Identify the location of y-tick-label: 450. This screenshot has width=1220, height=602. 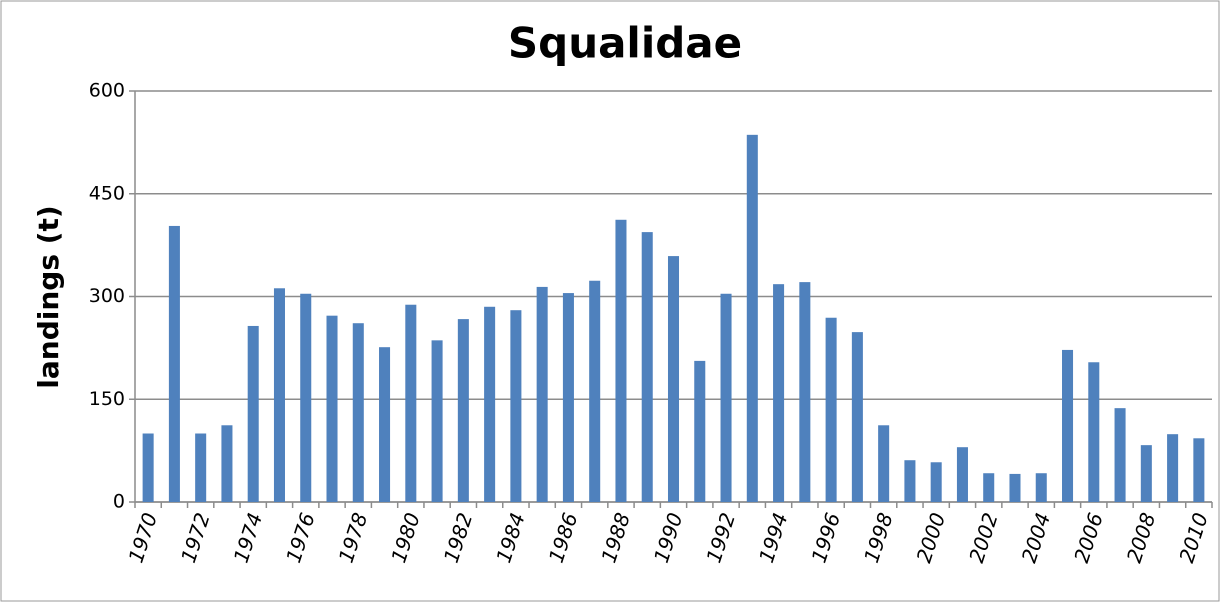
(107, 193).